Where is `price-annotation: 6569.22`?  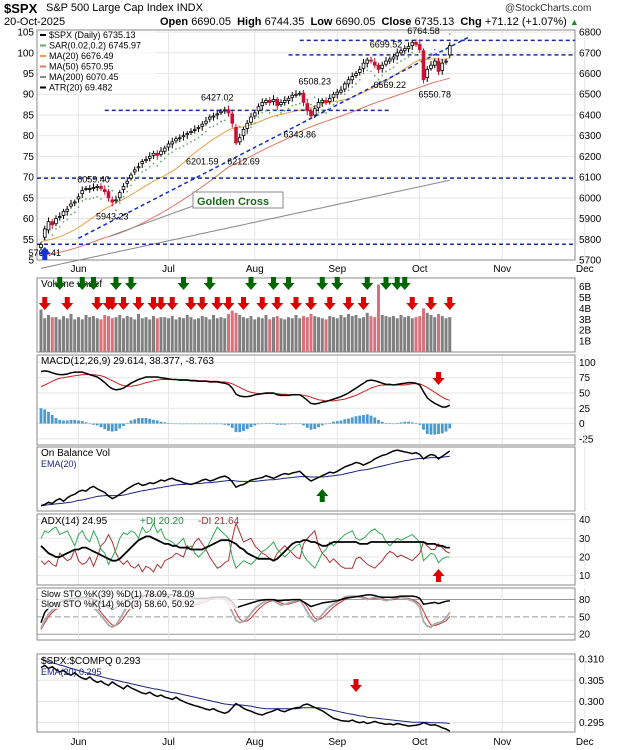
price-annotation: 6569.22 is located at coordinates (389, 85).